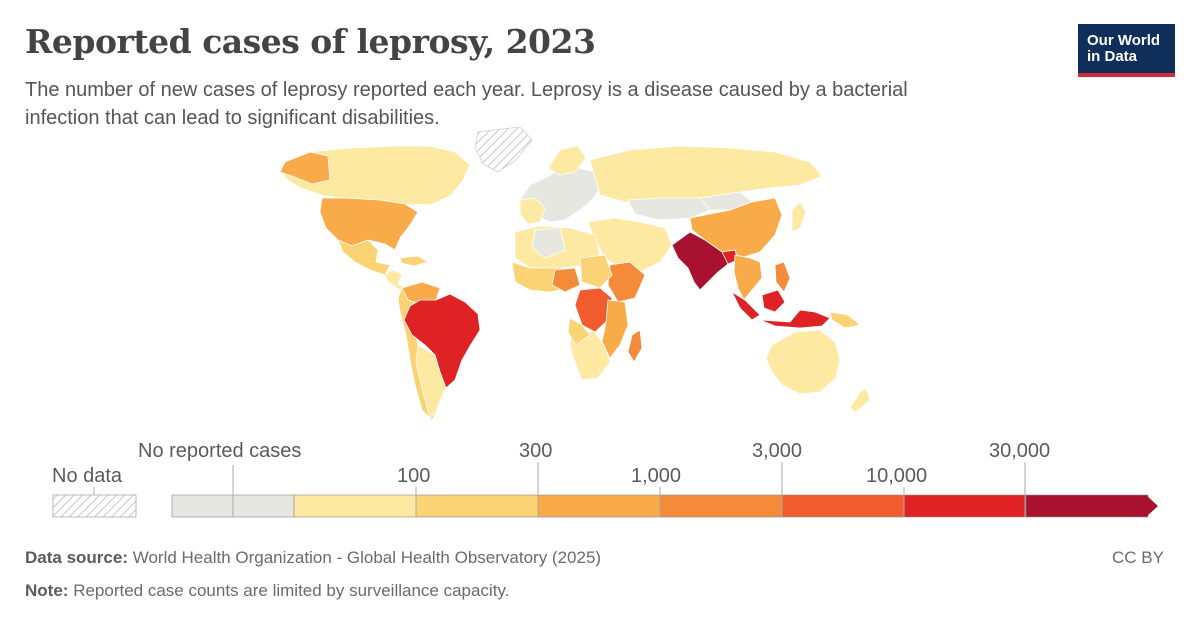 This screenshot has width=1200, height=627. What do you see at coordinates (1112, 56) in the screenshot?
I see `logo-line-2: in Data` at bounding box center [1112, 56].